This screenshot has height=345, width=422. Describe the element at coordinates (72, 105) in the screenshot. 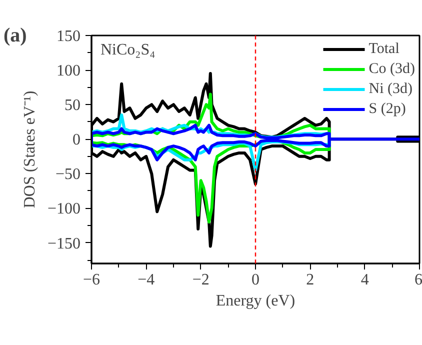

I see `y-tick-label: 50` at that location.